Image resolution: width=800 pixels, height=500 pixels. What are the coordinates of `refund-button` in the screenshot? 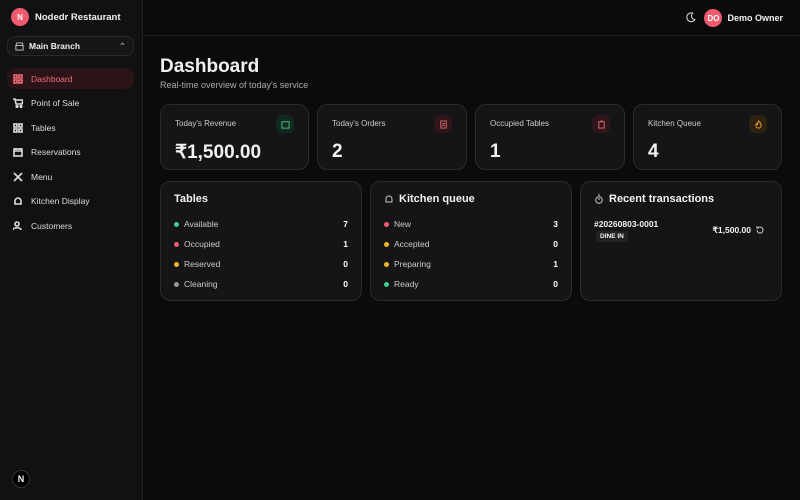 It's located at (760, 230).